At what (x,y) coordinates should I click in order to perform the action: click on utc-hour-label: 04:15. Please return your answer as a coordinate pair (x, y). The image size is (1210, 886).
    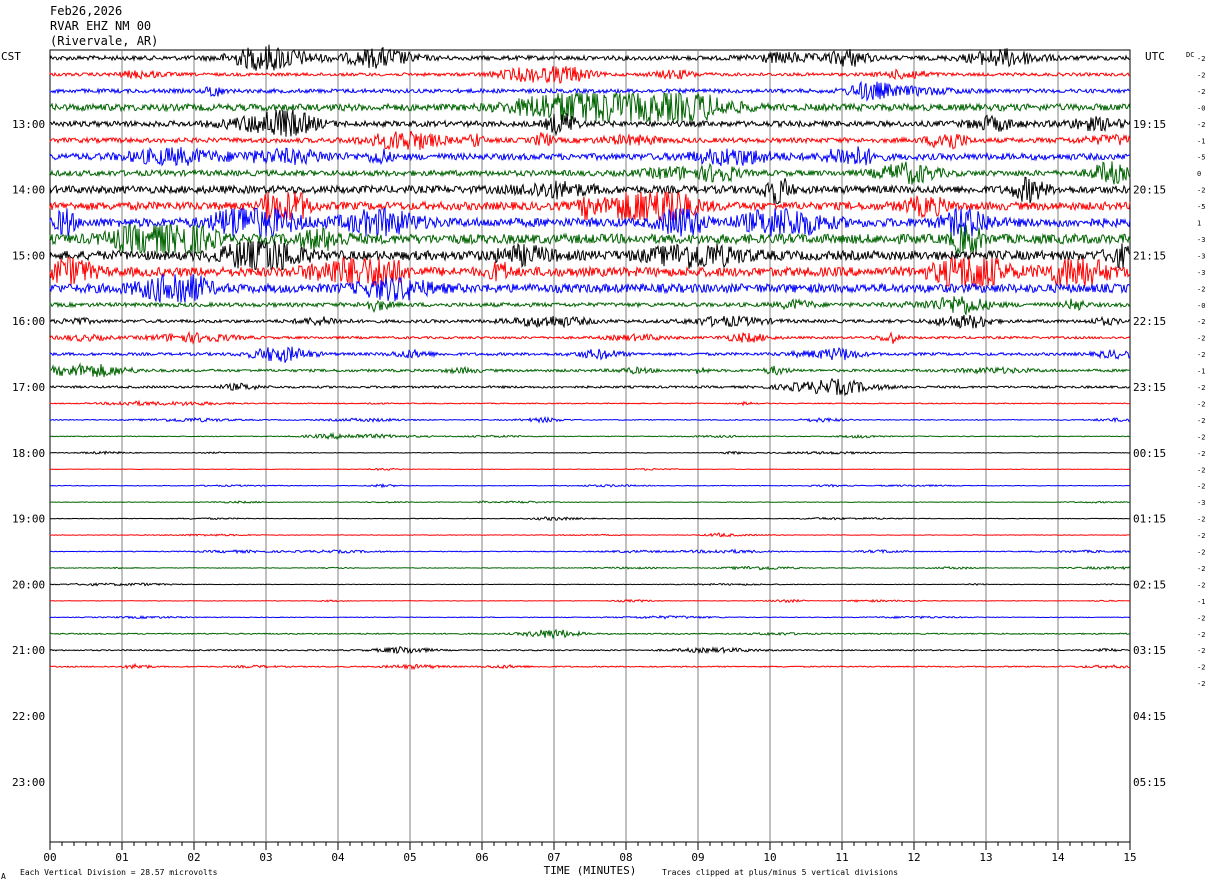
    Looking at the image, I should click on (1149, 716).